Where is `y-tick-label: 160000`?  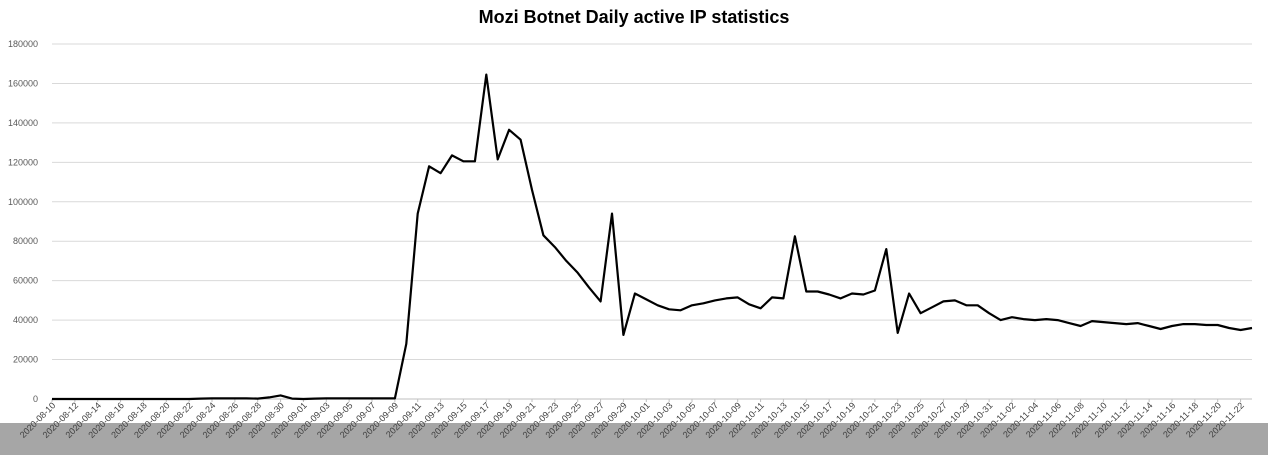
y-tick-label: 160000 is located at coordinates (23, 83).